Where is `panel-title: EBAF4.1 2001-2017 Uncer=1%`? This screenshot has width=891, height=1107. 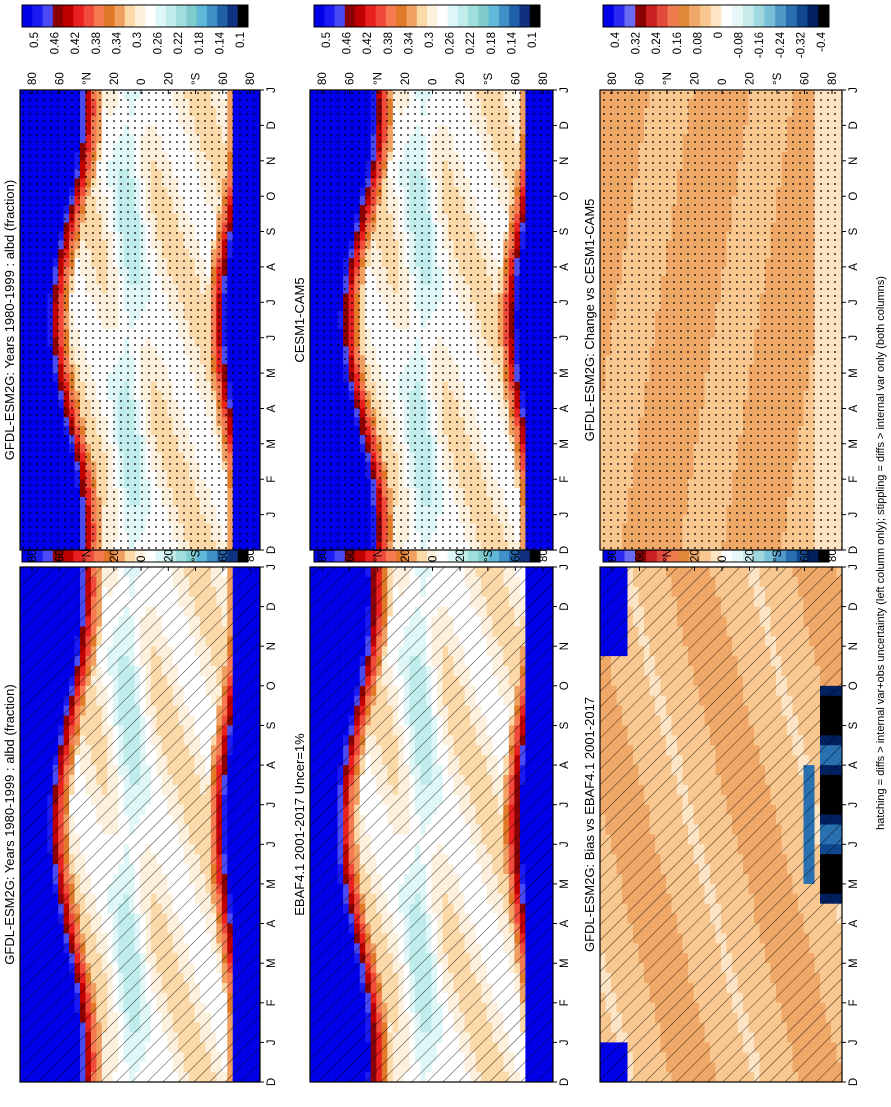 panel-title: EBAF4.1 2001-2017 Uncer=1% is located at coordinates (299, 824).